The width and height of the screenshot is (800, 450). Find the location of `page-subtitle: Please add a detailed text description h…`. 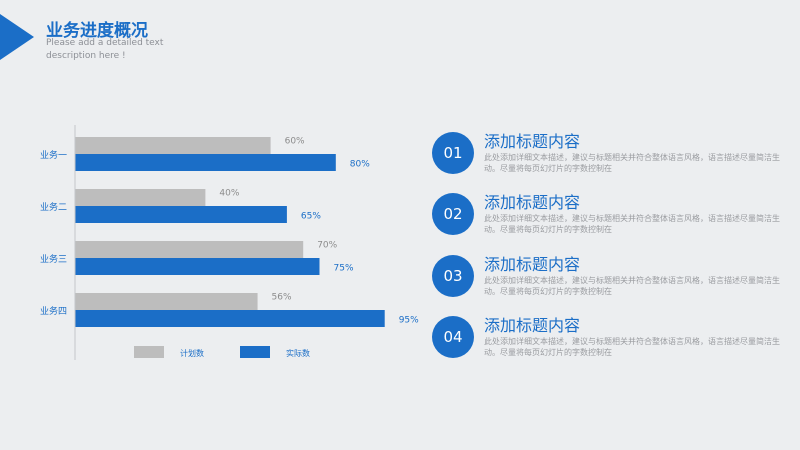

page-subtitle: Please add a detailed text description h… is located at coordinates (105, 49).